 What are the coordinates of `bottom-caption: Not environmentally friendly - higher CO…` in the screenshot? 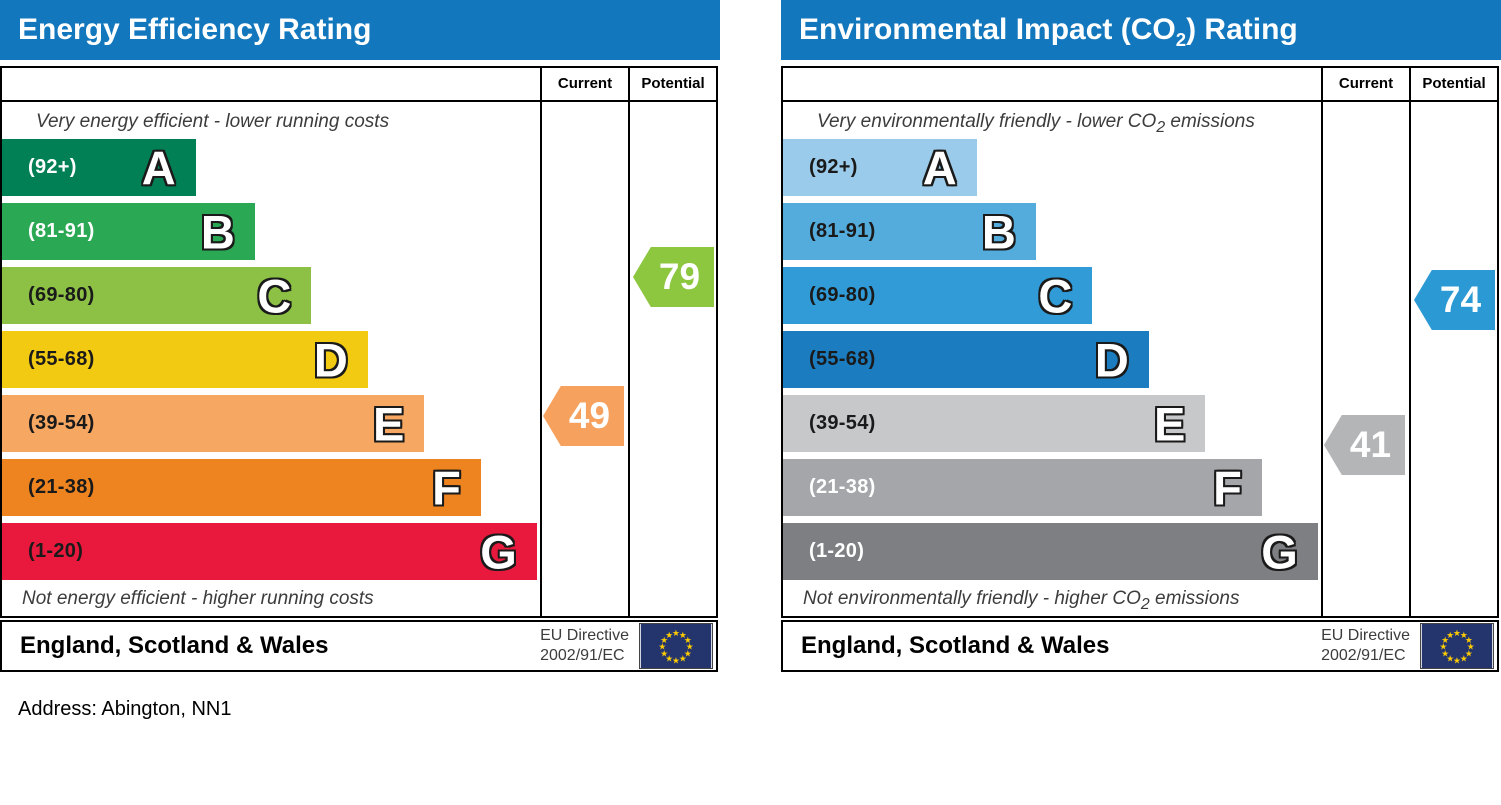 It's located at (1011, 600).